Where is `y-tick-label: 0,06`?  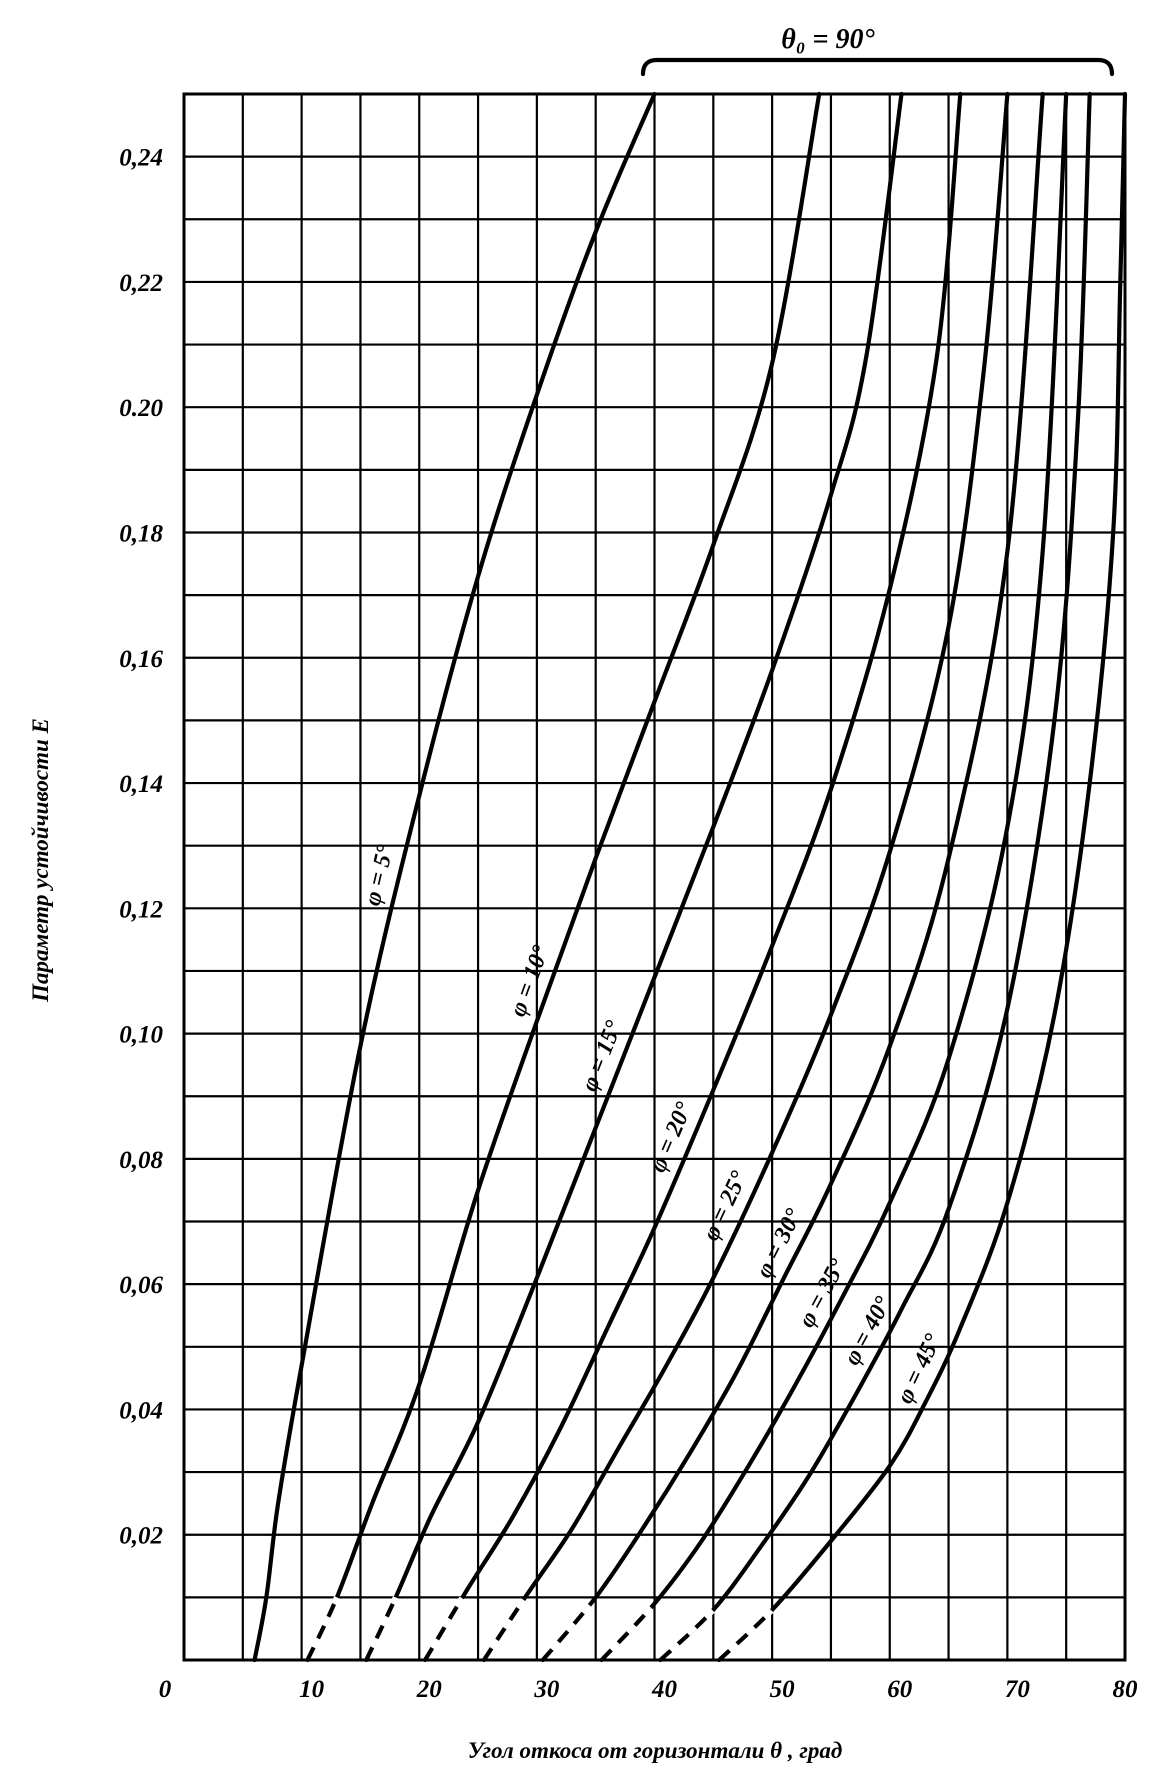 y-tick-label: 0,06 is located at coordinates (141, 1285).